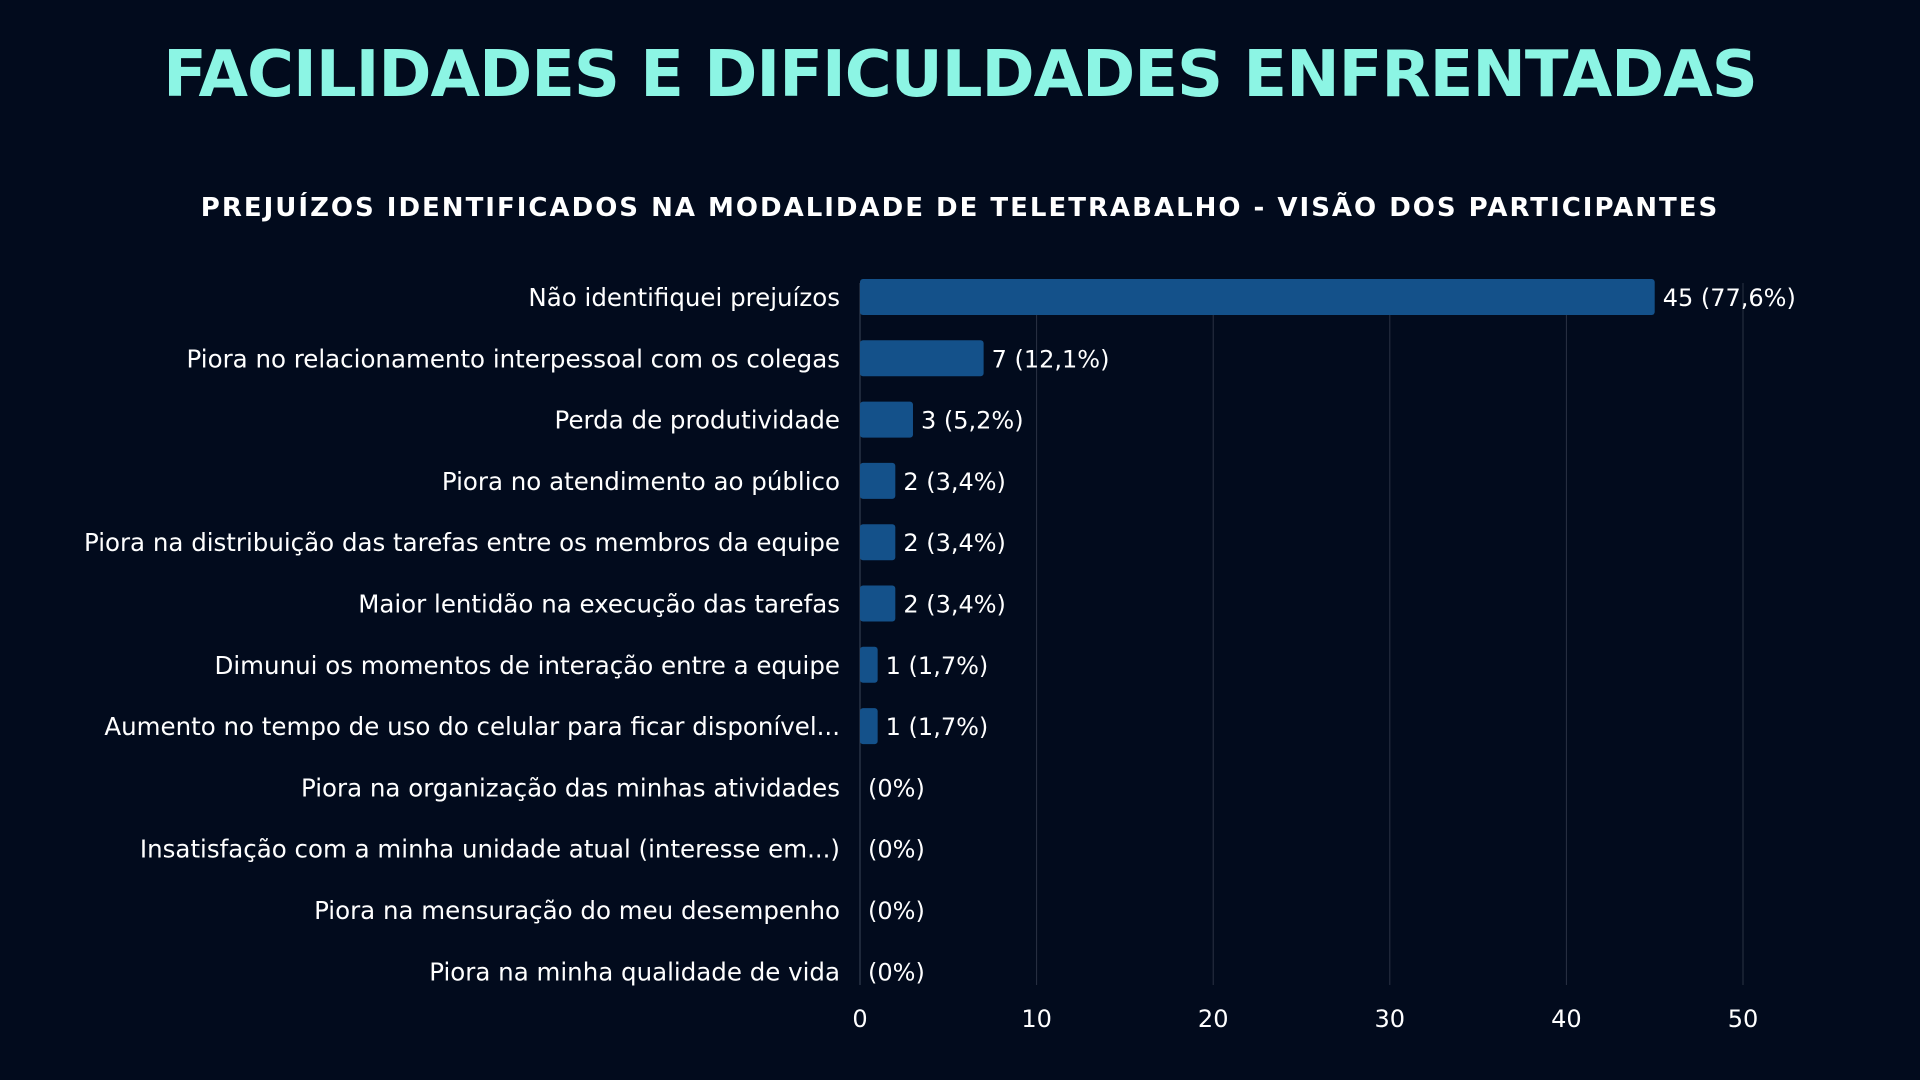 The width and height of the screenshot is (1920, 1080). Describe the element at coordinates (634, 971) in the screenshot. I see `category-label: Piora na minha qualidade de vida` at that location.